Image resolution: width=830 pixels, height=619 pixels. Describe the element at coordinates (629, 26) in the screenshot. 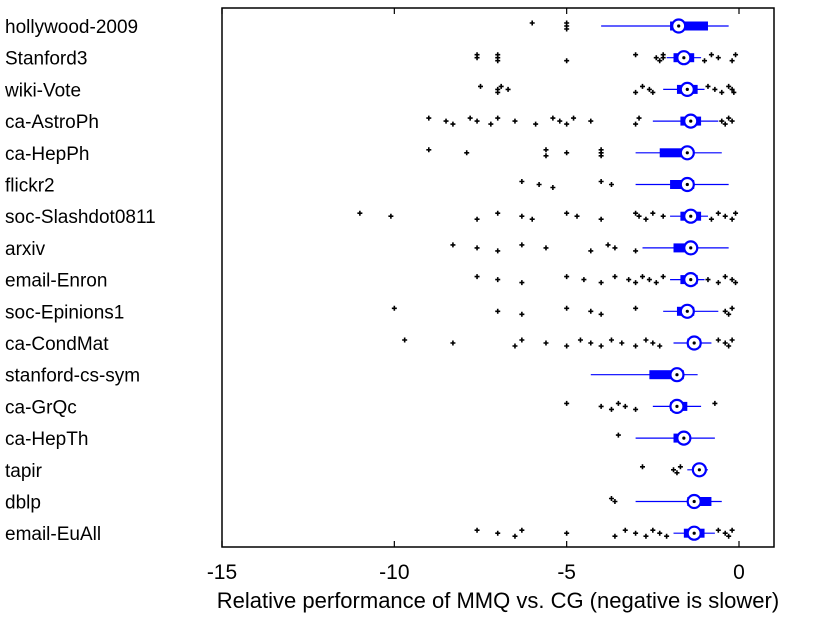

I see `box-hollywood-2009` at that location.